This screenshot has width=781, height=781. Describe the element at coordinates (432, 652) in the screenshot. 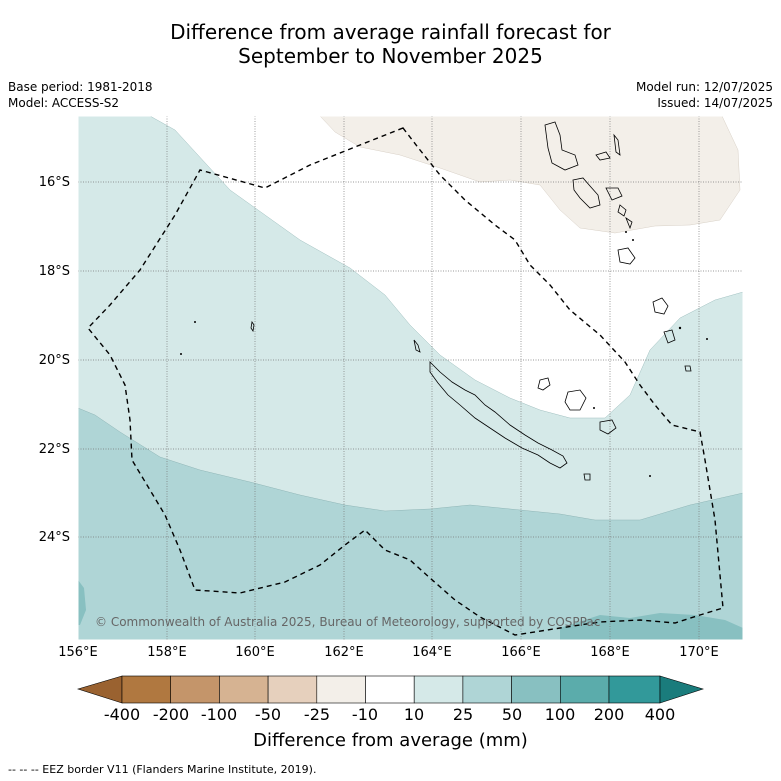

I see `lon-label-164e: 164°E` at that location.